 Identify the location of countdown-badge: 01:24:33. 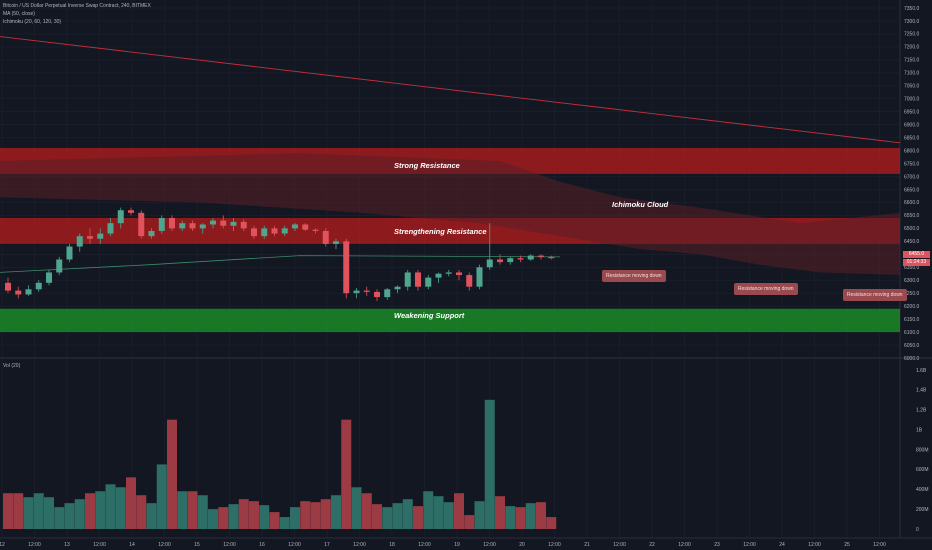
(916, 262).